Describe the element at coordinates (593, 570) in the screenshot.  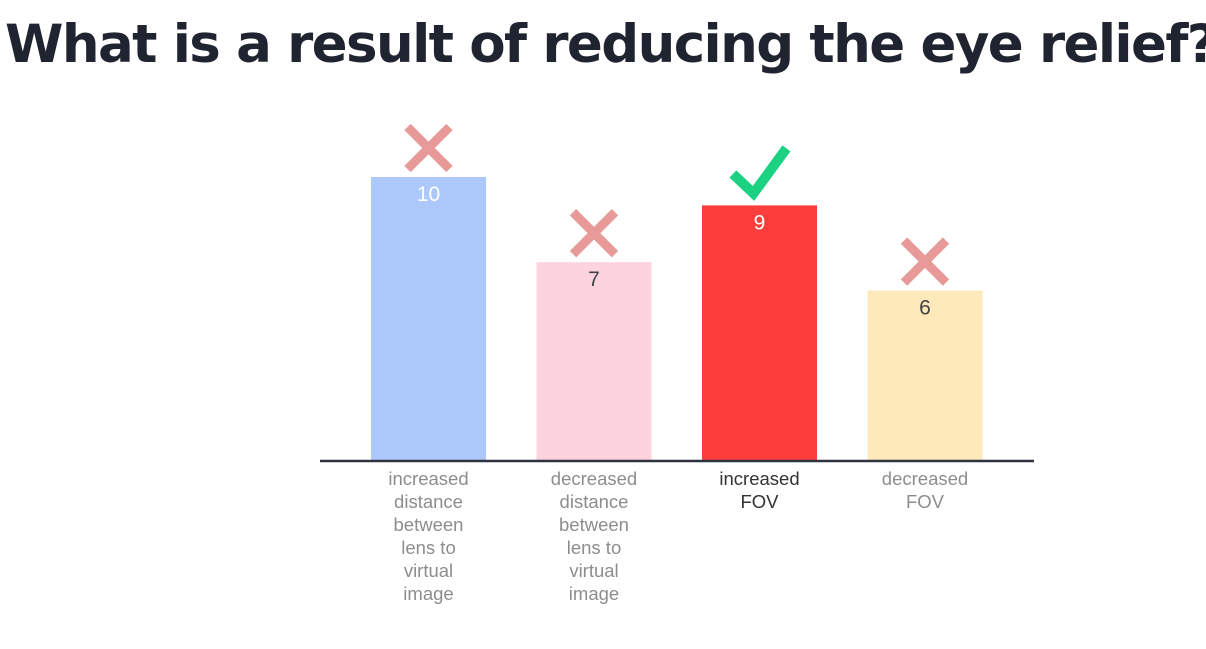
I see `category-label-2-line-5: virtual` at that location.